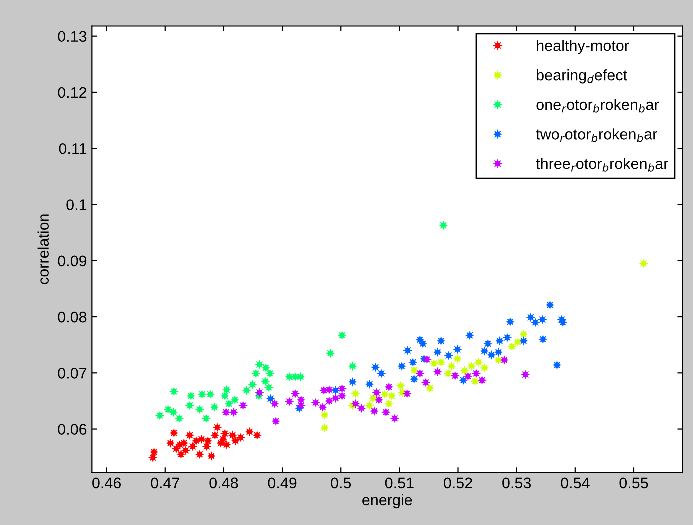 The width and height of the screenshot is (693, 525). What do you see at coordinates (73, 148) in the screenshot?
I see `y-tick-label: 0.11` at bounding box center [73, 148].